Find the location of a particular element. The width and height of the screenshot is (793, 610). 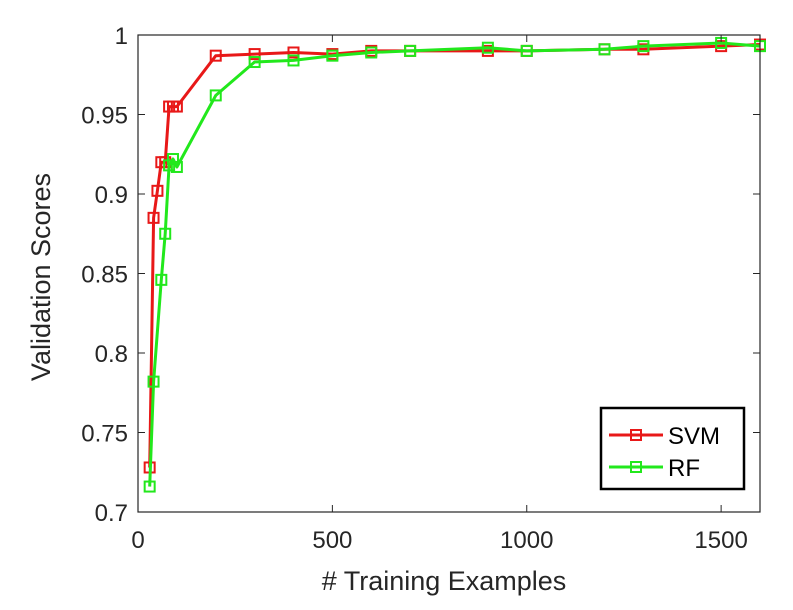

x-tick-label: 500 is located at coordinates (332, 540).